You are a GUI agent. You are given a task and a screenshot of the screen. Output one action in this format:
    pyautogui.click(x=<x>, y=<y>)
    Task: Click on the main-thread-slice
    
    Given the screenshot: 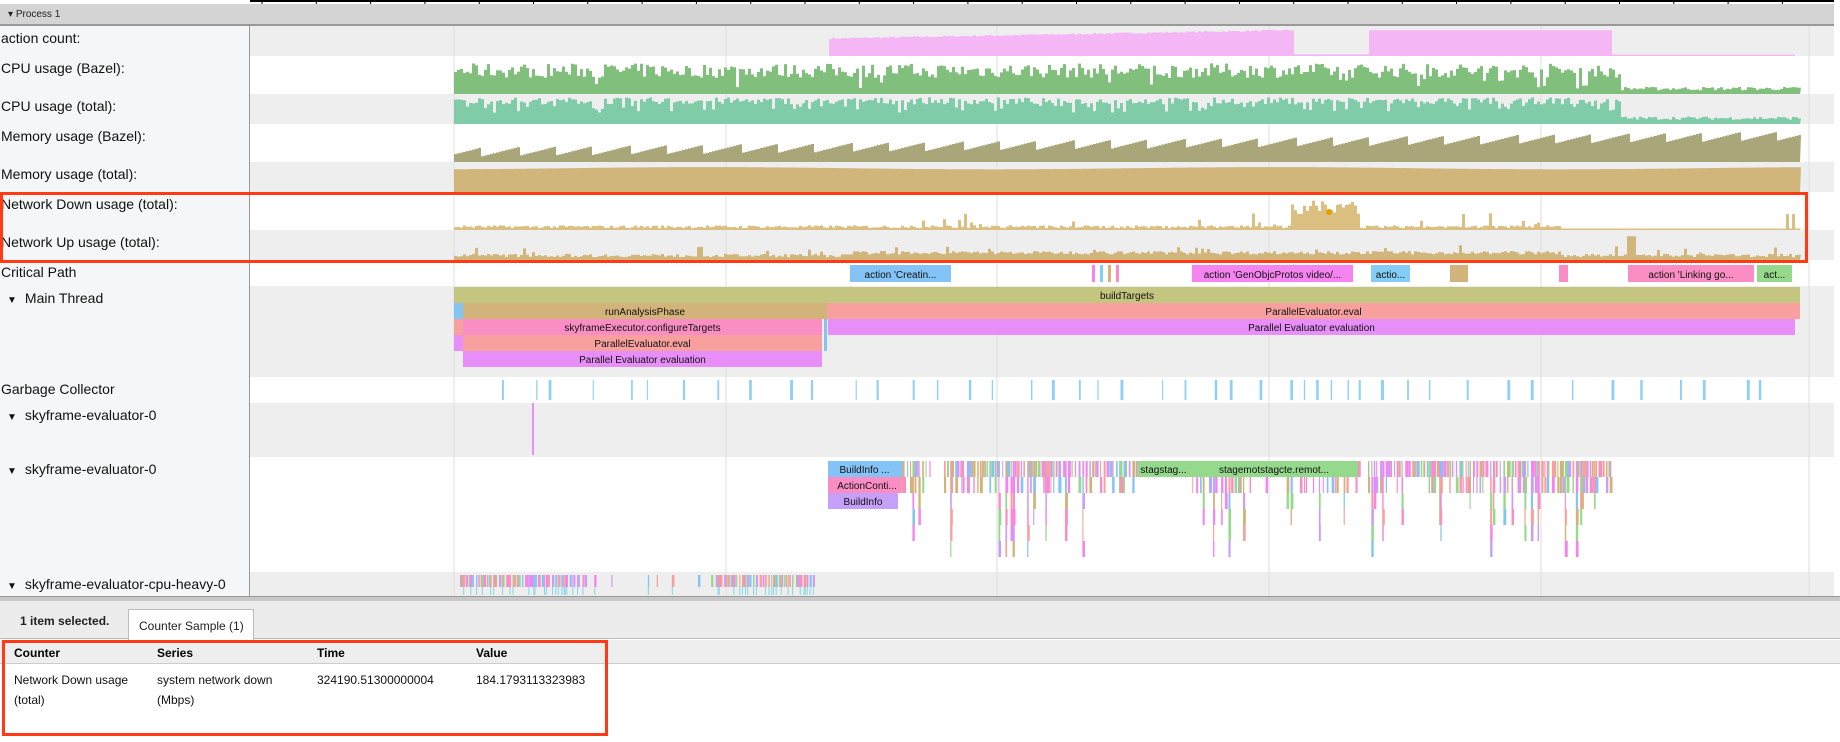 What is the action you would take?
    pyautogui.click(x=642, y=343)
    